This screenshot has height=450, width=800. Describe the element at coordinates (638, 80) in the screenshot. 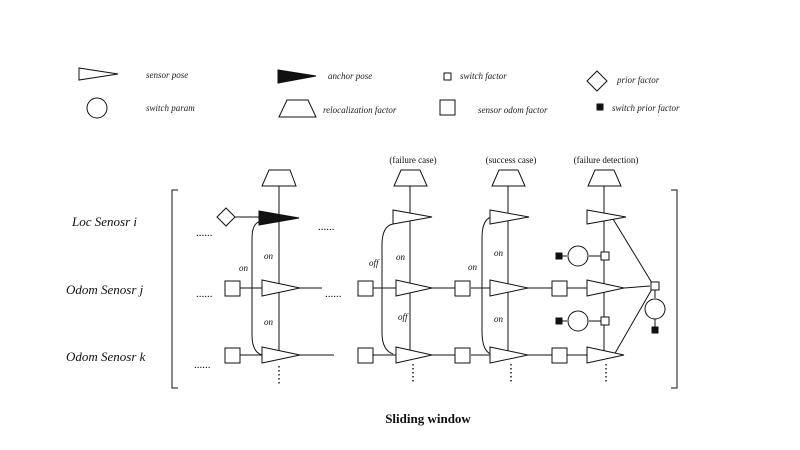

I see `legend-prior-factor-label: prior factor` at that location.